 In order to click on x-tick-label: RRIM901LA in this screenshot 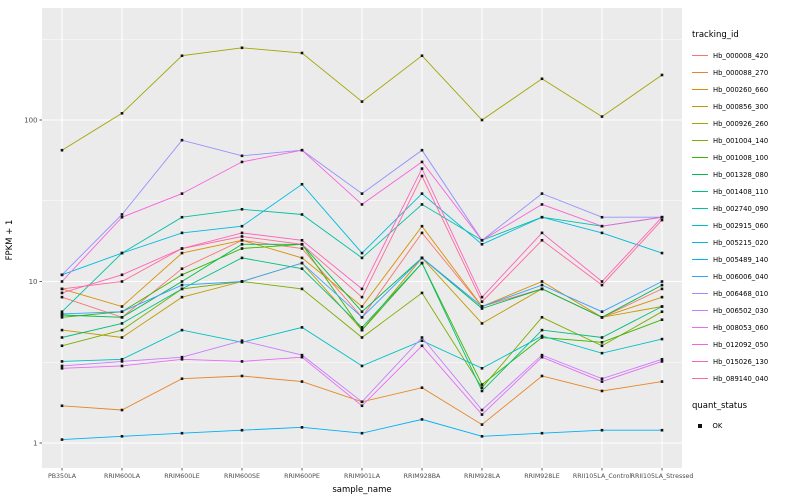, I will do `click(362, 476)`.